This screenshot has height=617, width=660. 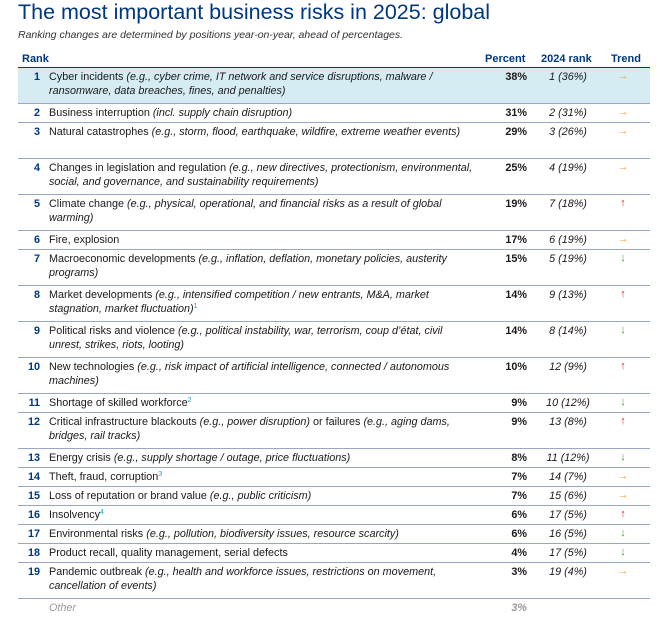 What do you see at coordinates (33, 496) in the screenshot?
I see `rank-number: 15` at bounding box center [33, 496].